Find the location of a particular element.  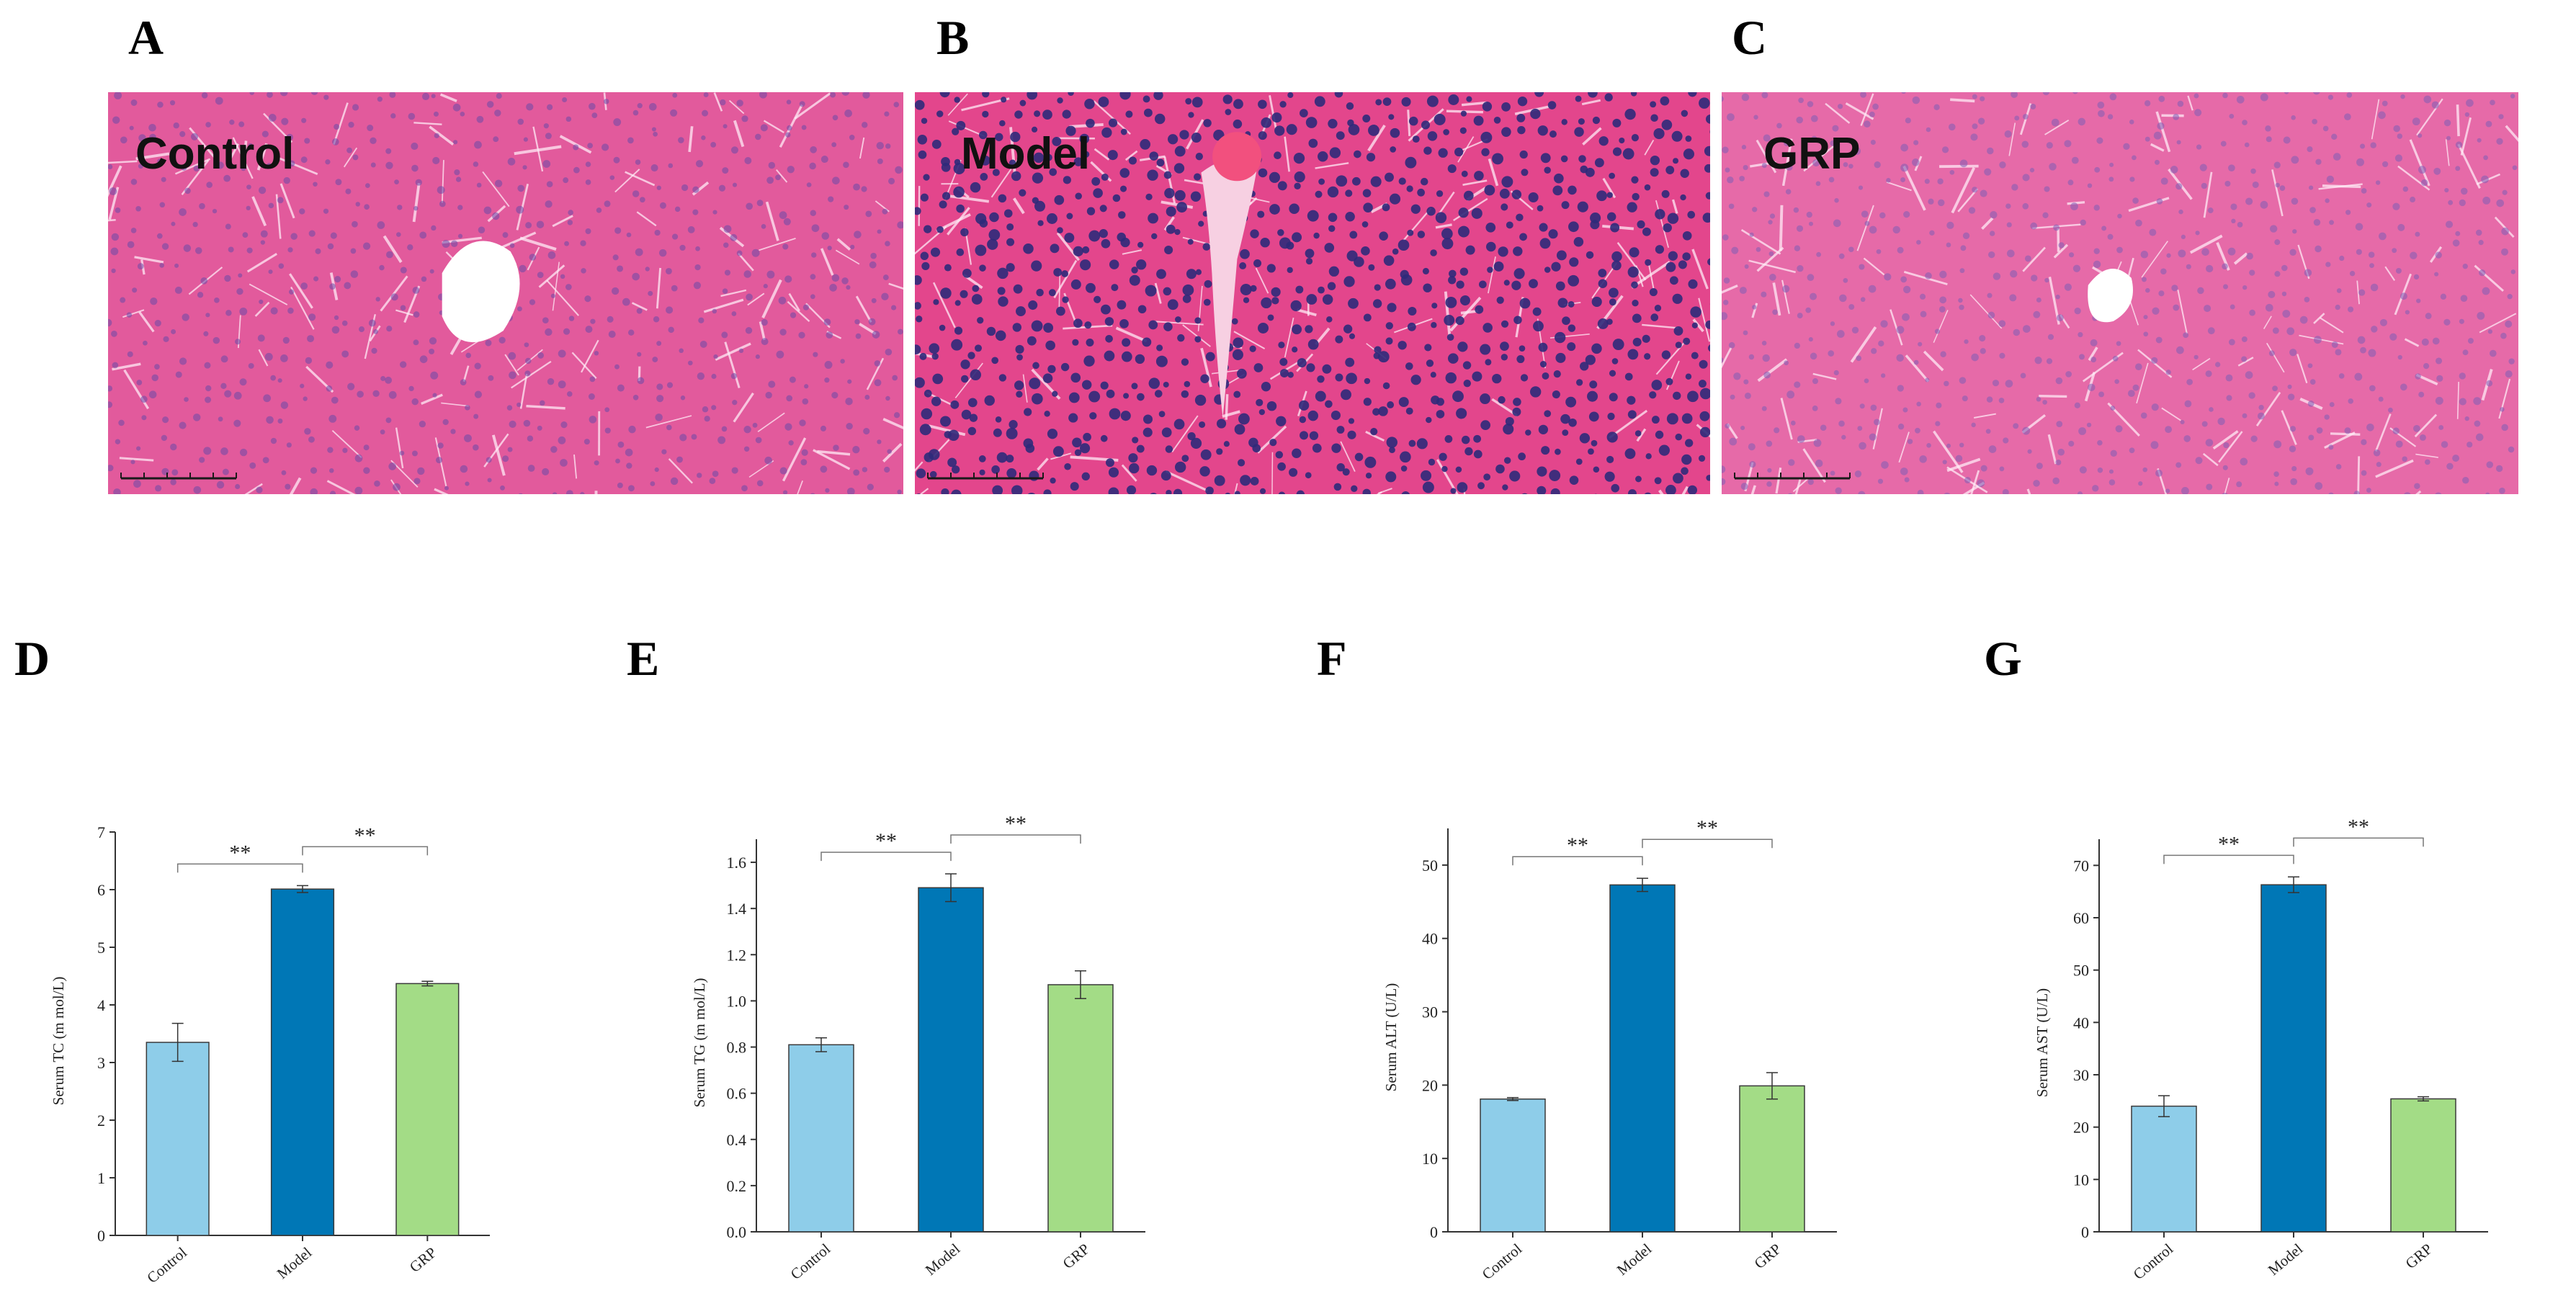

micrograph-control: Control is located at coordinates (505, 293).